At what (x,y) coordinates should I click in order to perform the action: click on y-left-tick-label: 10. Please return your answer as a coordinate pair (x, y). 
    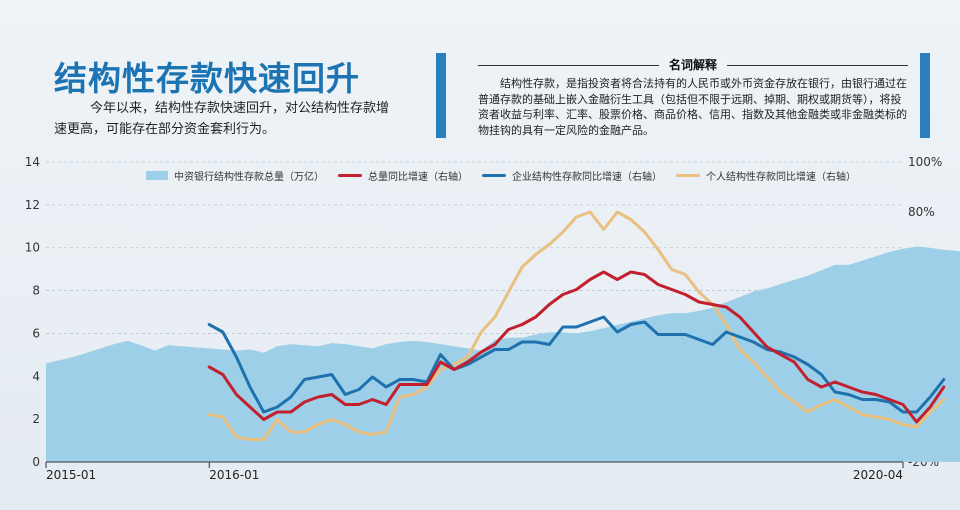
    Looking at the image, I should click on (32, 248).